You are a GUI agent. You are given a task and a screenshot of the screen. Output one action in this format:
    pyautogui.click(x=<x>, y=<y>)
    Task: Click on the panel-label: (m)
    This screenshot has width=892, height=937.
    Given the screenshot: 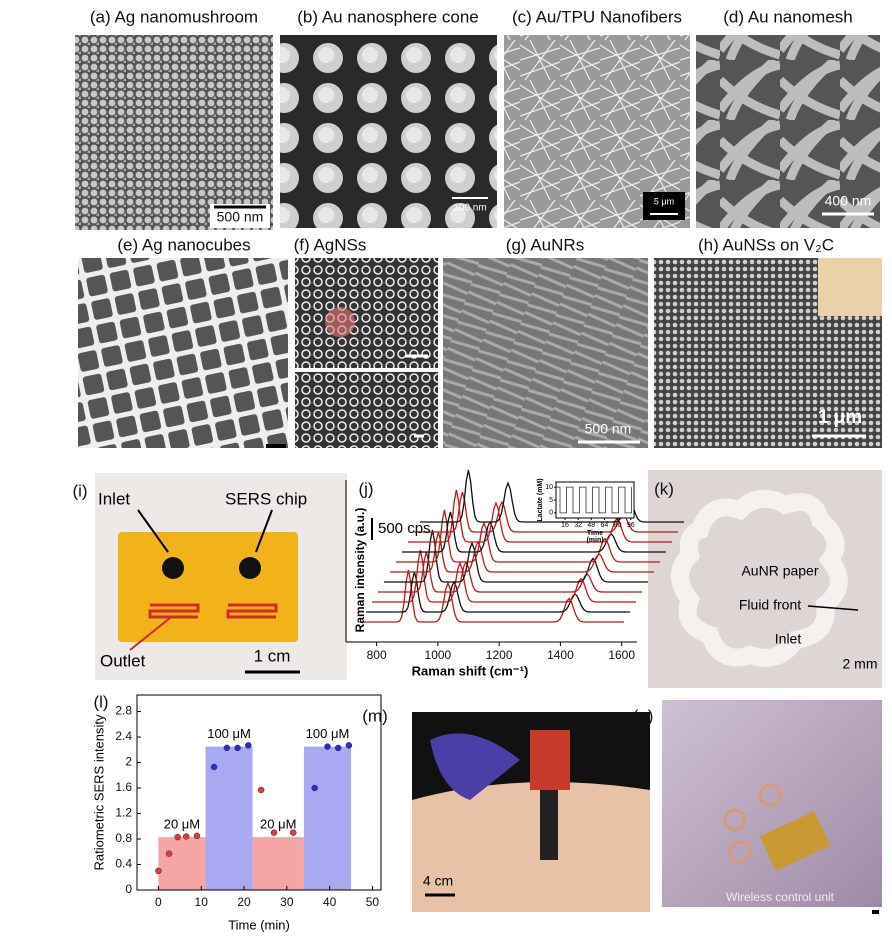 What is the action you would take?
    pyautogui.click(x=374, y=715)
    